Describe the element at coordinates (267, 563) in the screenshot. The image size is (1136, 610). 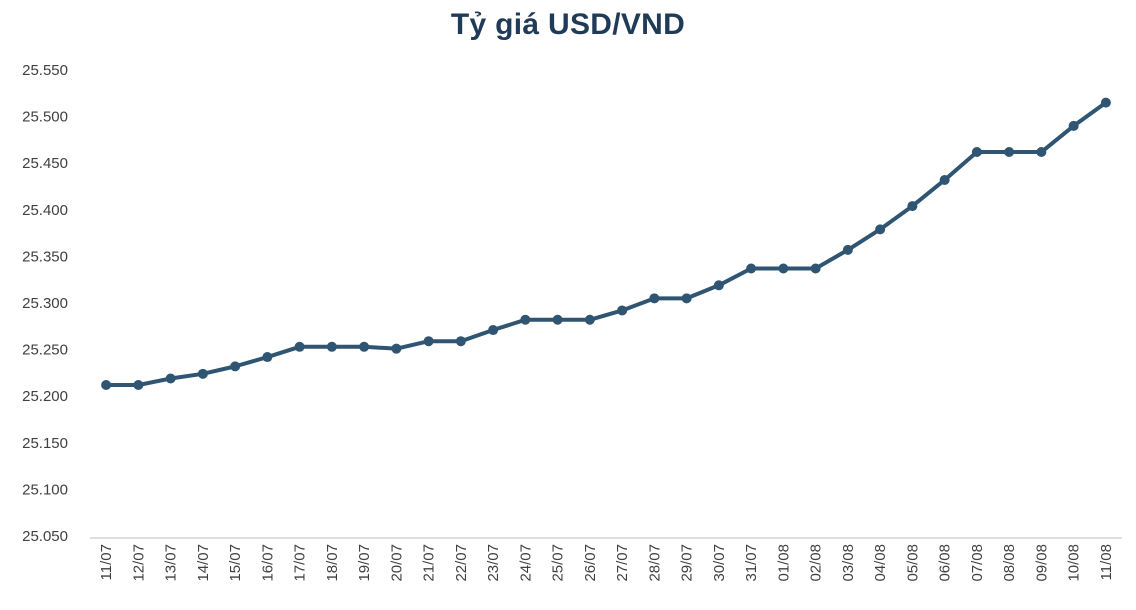
I see `x-tick-label: 16/07` at that location.